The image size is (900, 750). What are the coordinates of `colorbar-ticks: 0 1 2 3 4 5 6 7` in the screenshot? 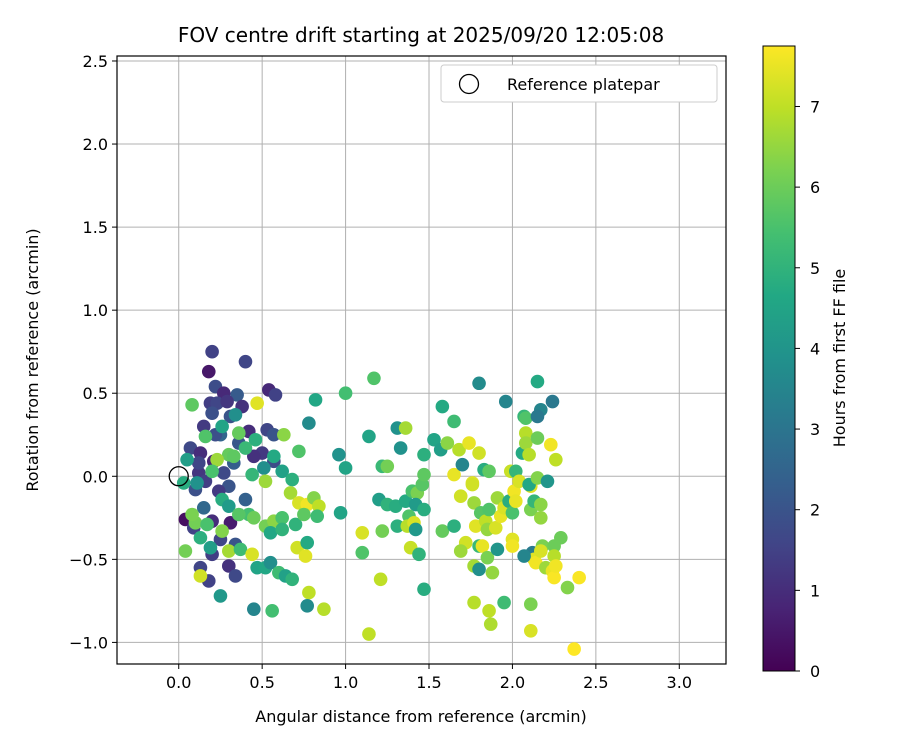 It's located at (807, 389).